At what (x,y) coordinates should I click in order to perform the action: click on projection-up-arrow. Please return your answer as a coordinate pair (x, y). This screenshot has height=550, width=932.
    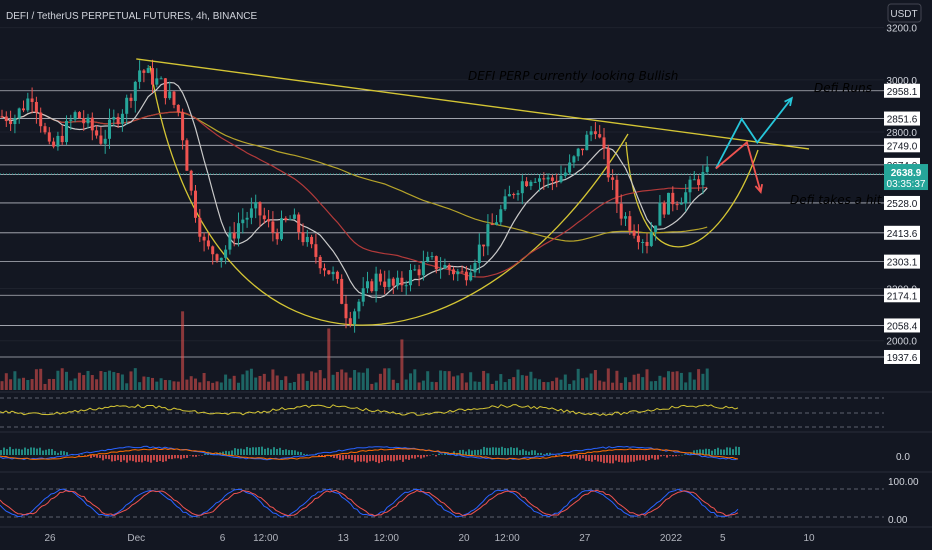
    Looking at the image, I should click on (754, 133).